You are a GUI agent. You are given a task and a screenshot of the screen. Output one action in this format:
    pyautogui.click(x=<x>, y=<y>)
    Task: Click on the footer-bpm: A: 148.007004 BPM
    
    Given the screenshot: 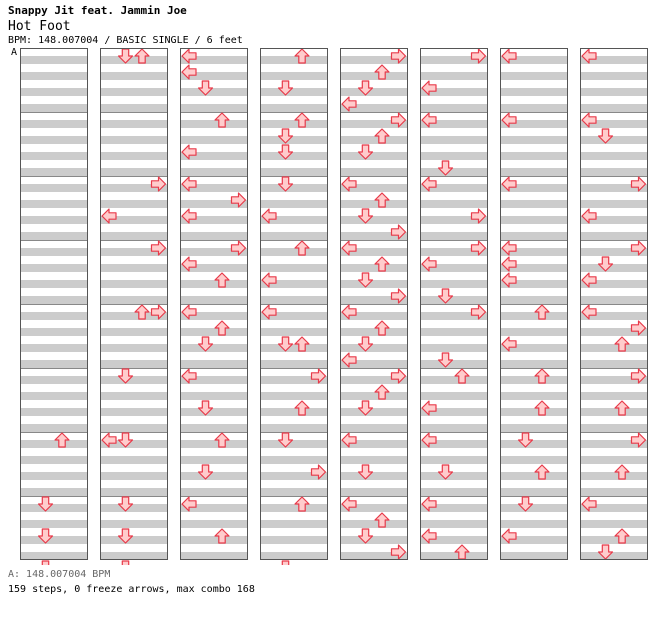 What is the action you would take?
    pyautogui.click(x=59, y=574)
    